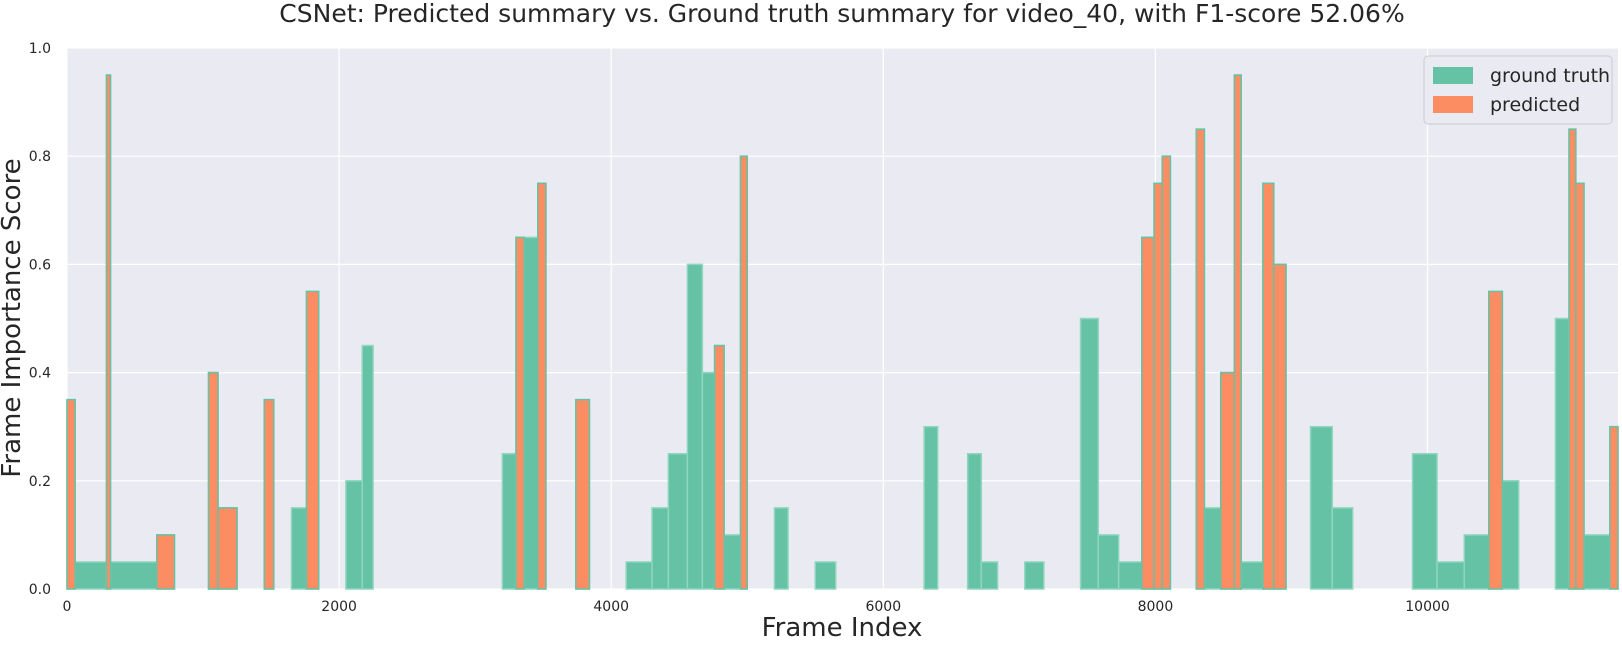 Image resolution: width=1622 pixels, height=645 pixels. I want to click on y-tick-label-4: 0.8, so click(40, 157).